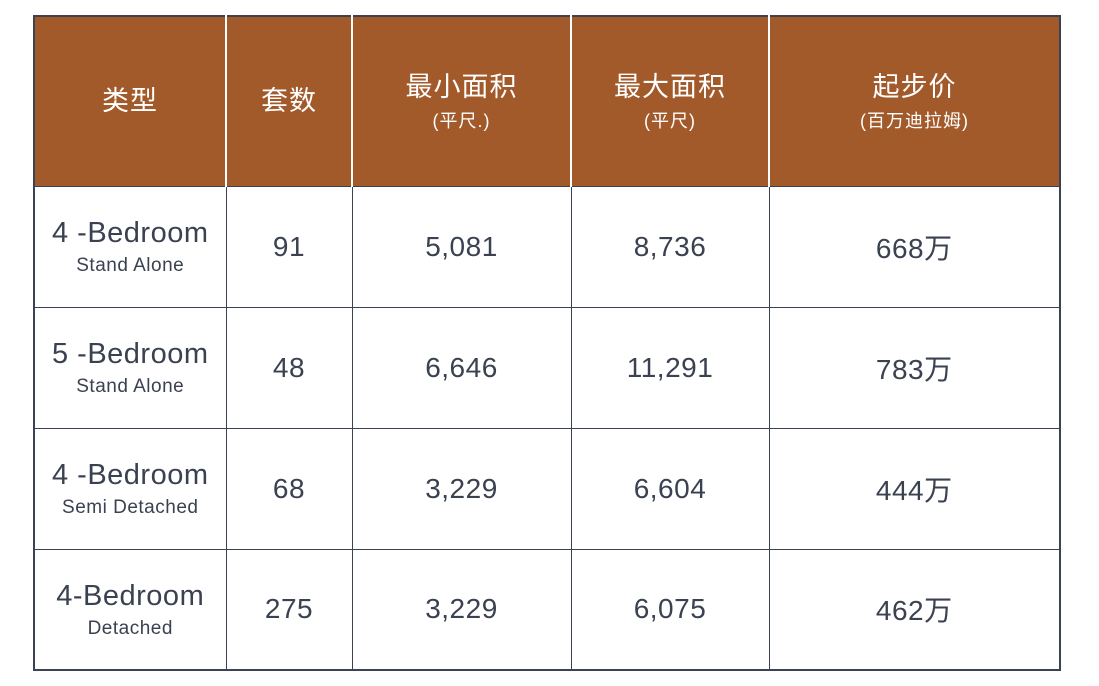  What do you see at coordinates (130, 353) in the screenshot?
I see `type-label: 5 -Bedroom` at bounding box center [130, 353].